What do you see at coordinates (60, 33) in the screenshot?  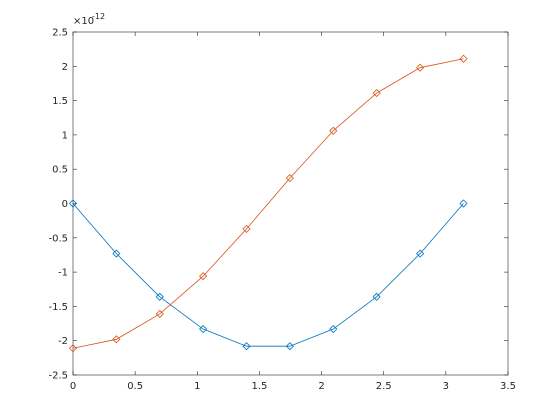 I see `y-tick-label: 2.5` at bounding box center [60, 33].